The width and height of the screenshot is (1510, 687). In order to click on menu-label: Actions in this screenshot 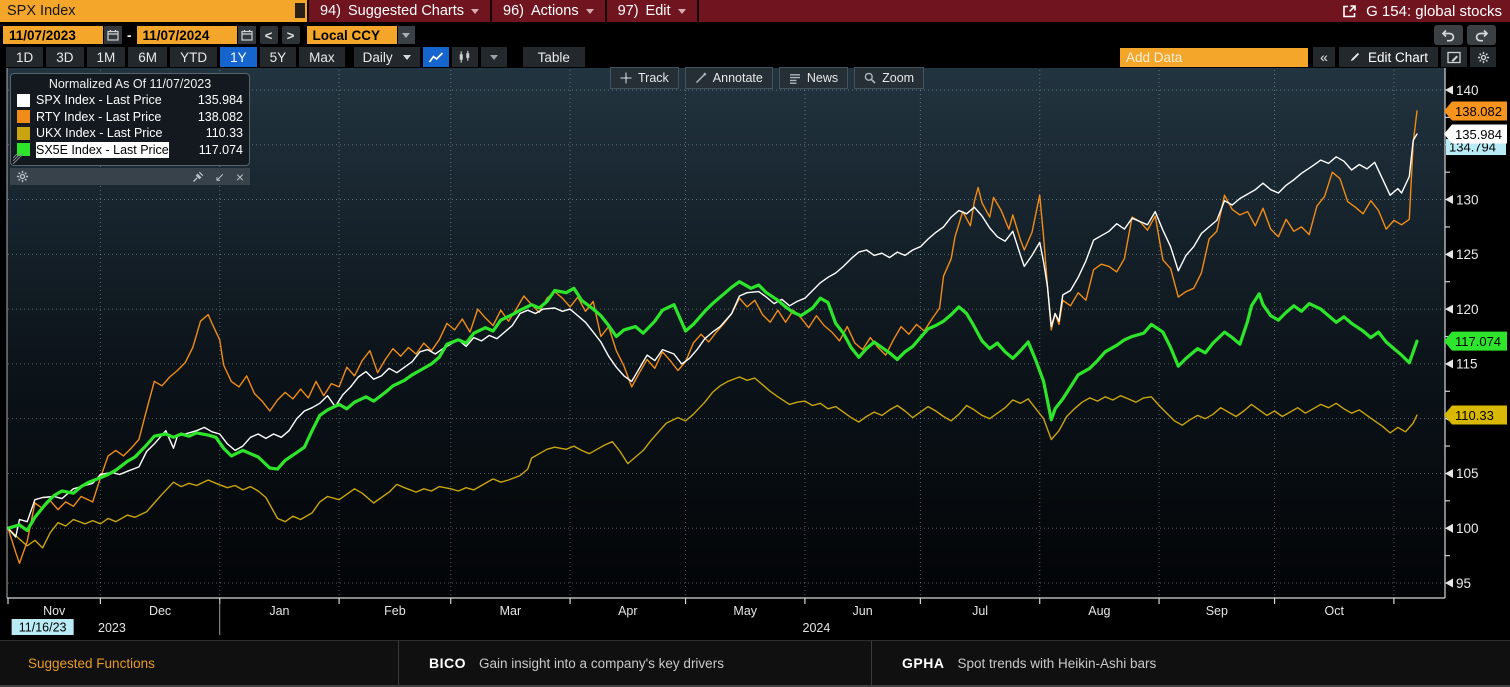, I will do `click(555, 11)`.